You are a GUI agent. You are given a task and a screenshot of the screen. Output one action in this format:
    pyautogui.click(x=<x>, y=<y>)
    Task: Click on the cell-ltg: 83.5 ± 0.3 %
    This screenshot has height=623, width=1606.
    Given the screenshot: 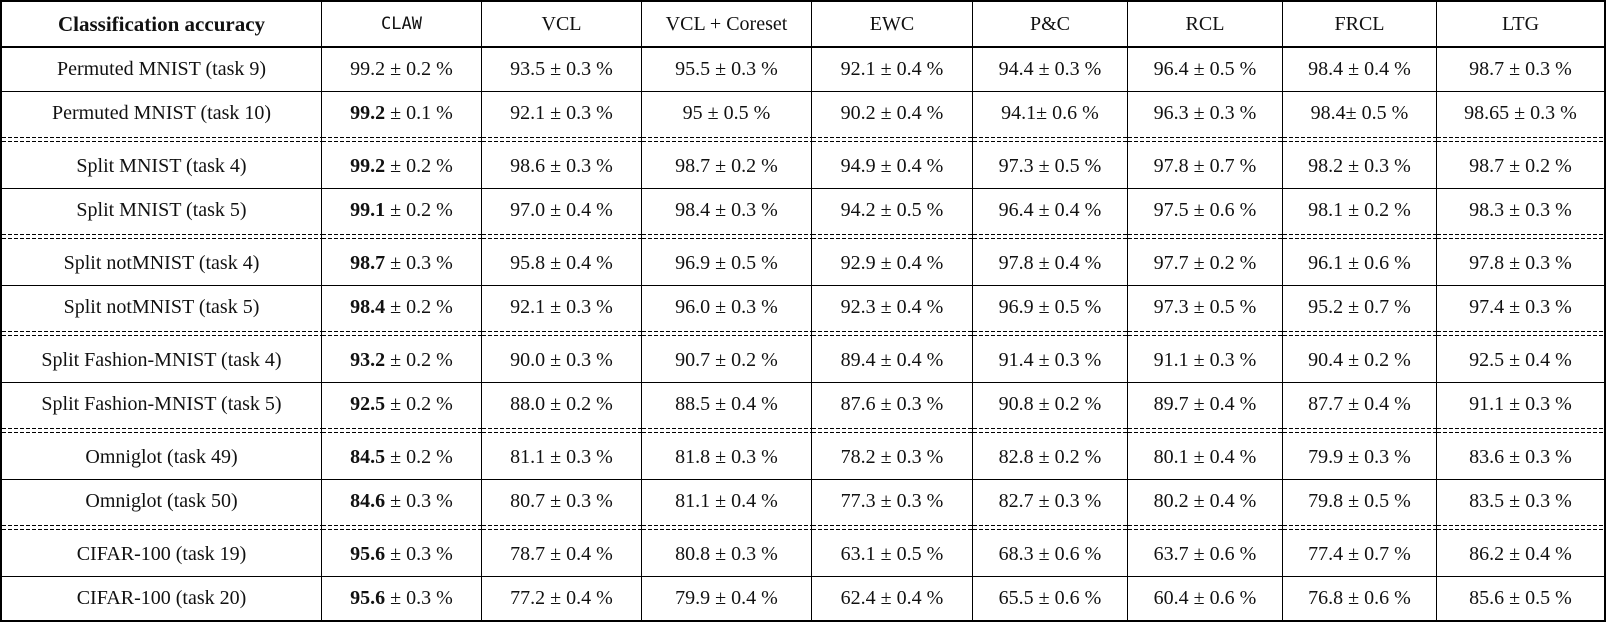 What is the action you would take?
    pyautogui.click(x=1520, y=501)
    